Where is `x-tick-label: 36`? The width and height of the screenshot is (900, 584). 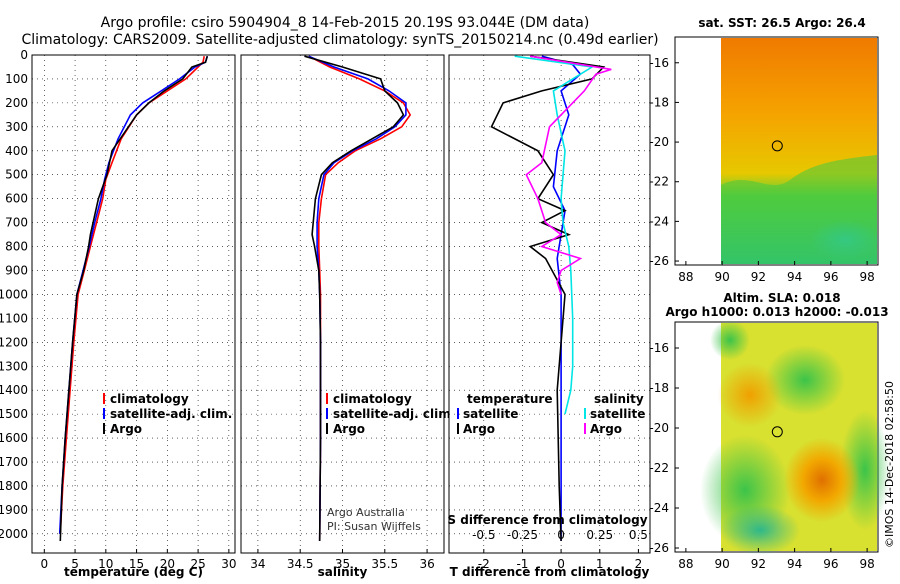
x-tick-label: 36 is located at coordinates (426, 564).